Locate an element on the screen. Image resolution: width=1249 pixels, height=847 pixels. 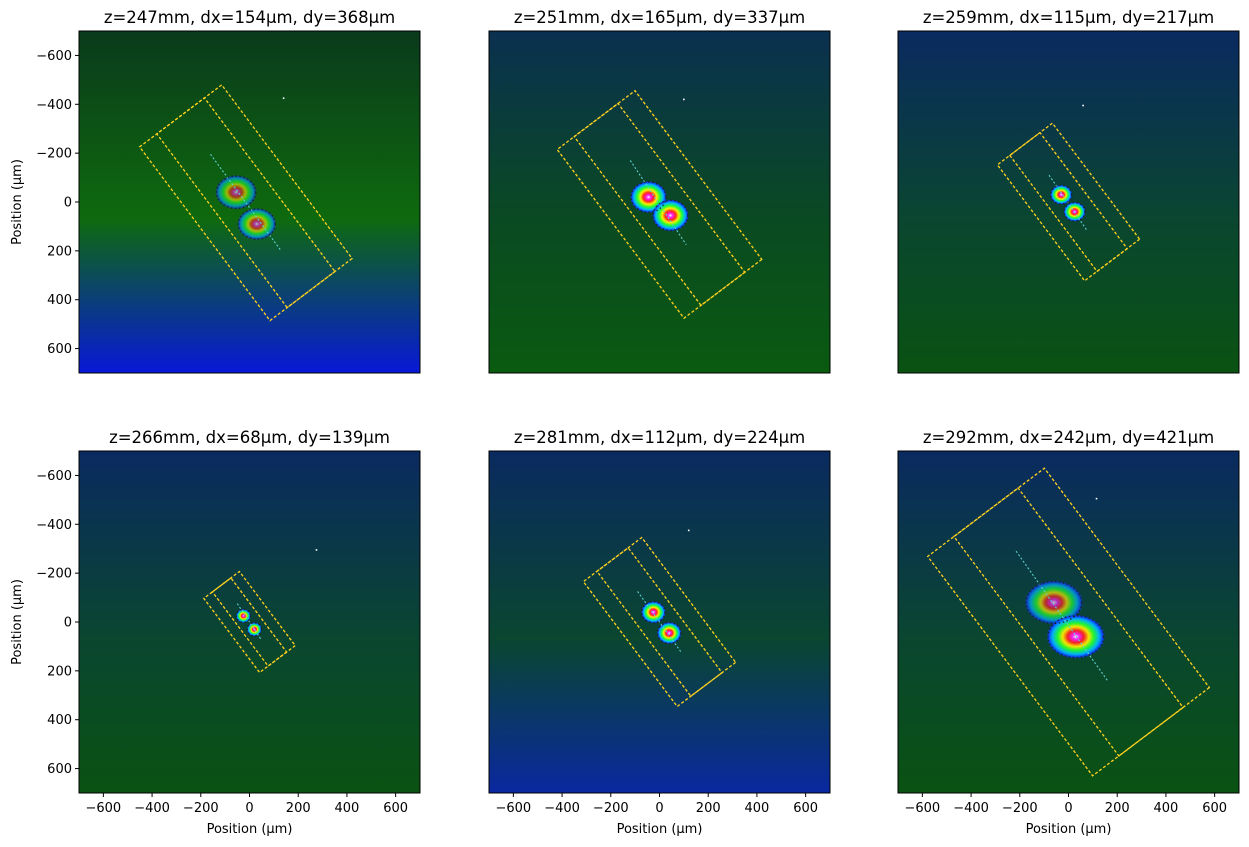
panel-title: z=259mm, dx=115µm, dy=217µm is located at coordinates (1068, 17).